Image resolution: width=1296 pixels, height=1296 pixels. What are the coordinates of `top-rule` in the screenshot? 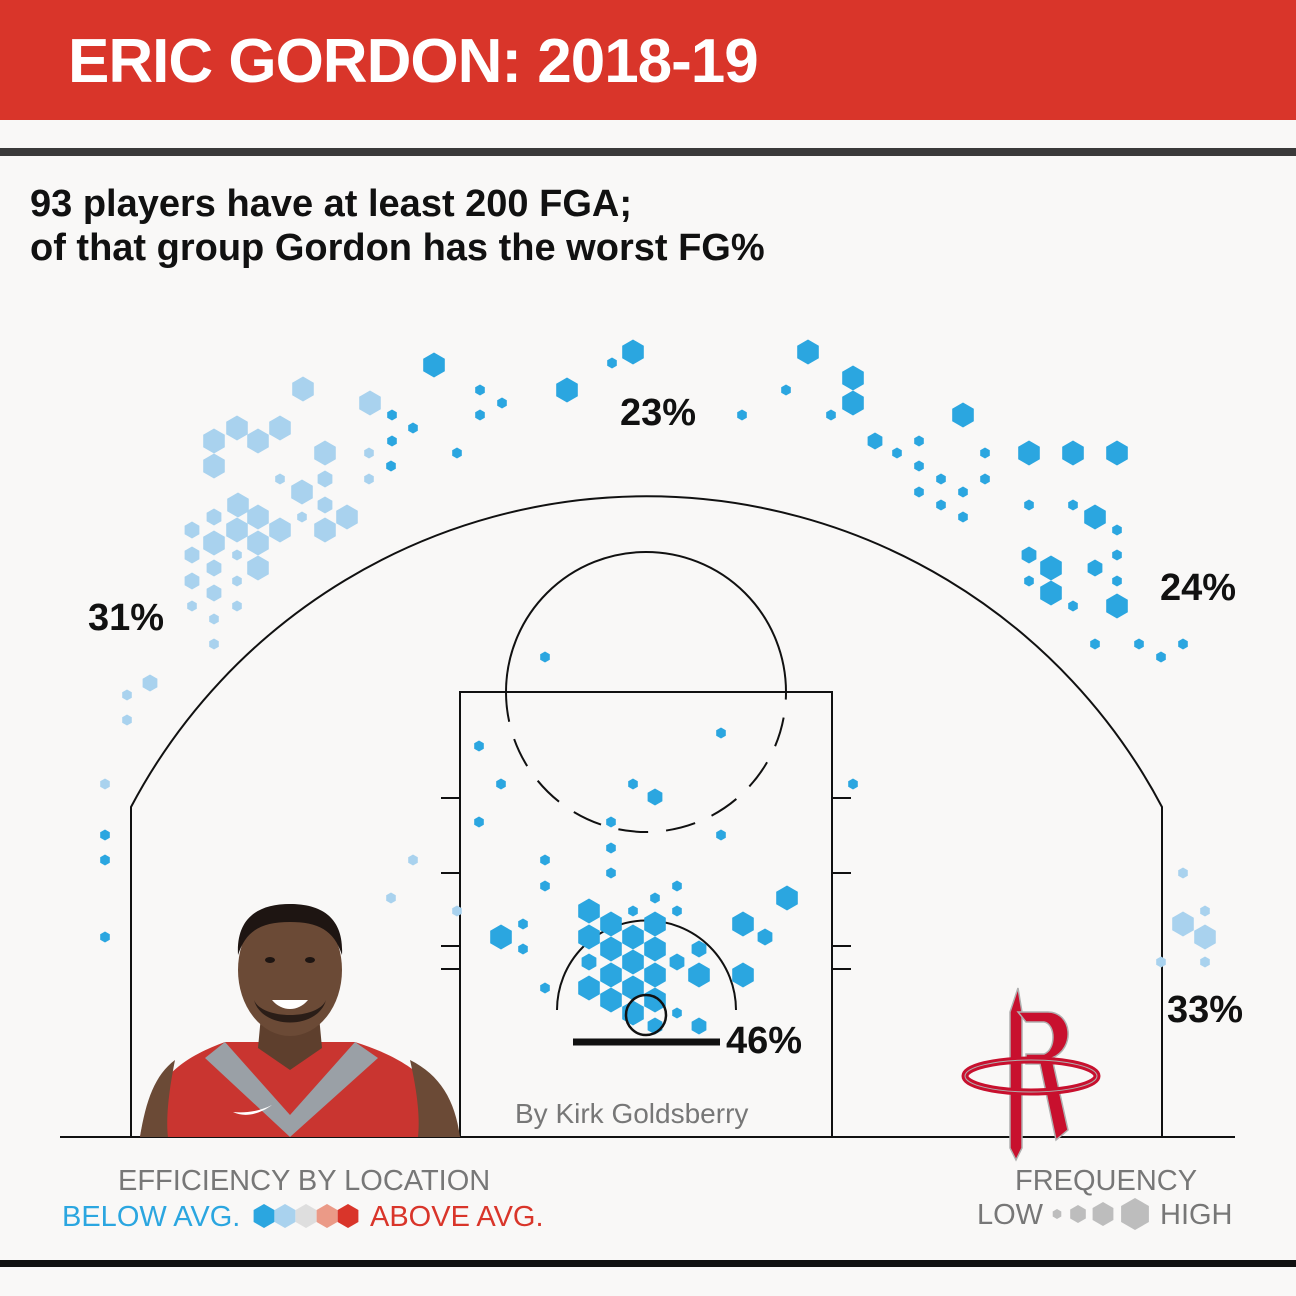 It's located at (648, 152).